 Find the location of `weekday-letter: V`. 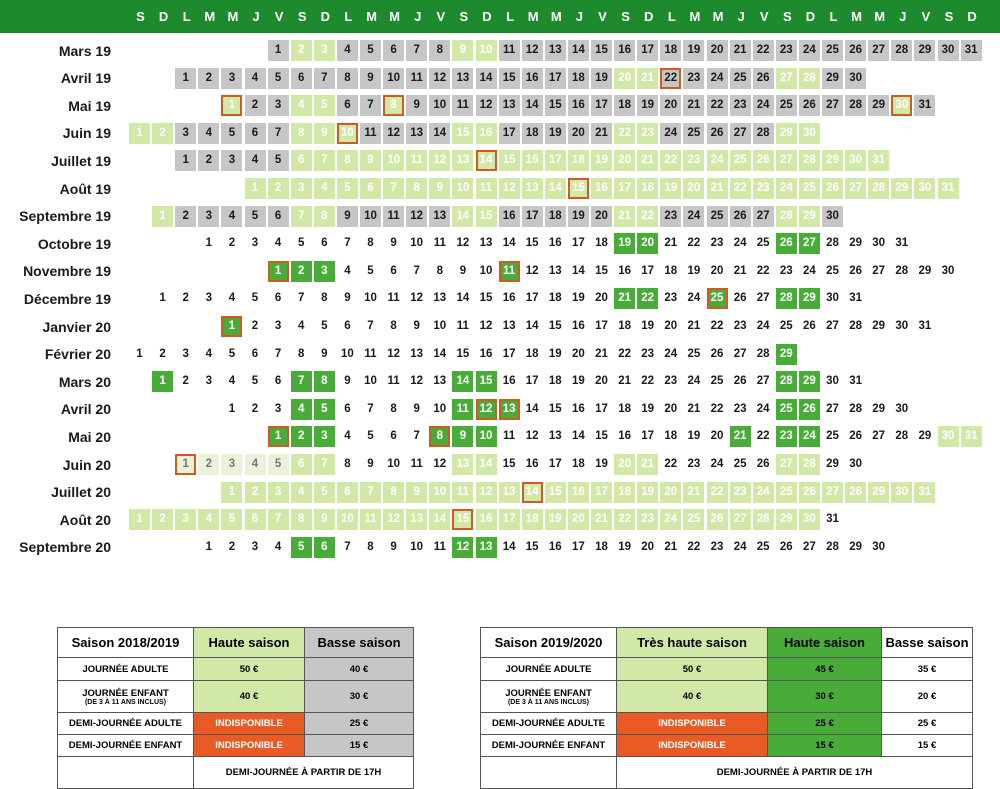

weekday-letter: V is located at coordinates (764, 16).